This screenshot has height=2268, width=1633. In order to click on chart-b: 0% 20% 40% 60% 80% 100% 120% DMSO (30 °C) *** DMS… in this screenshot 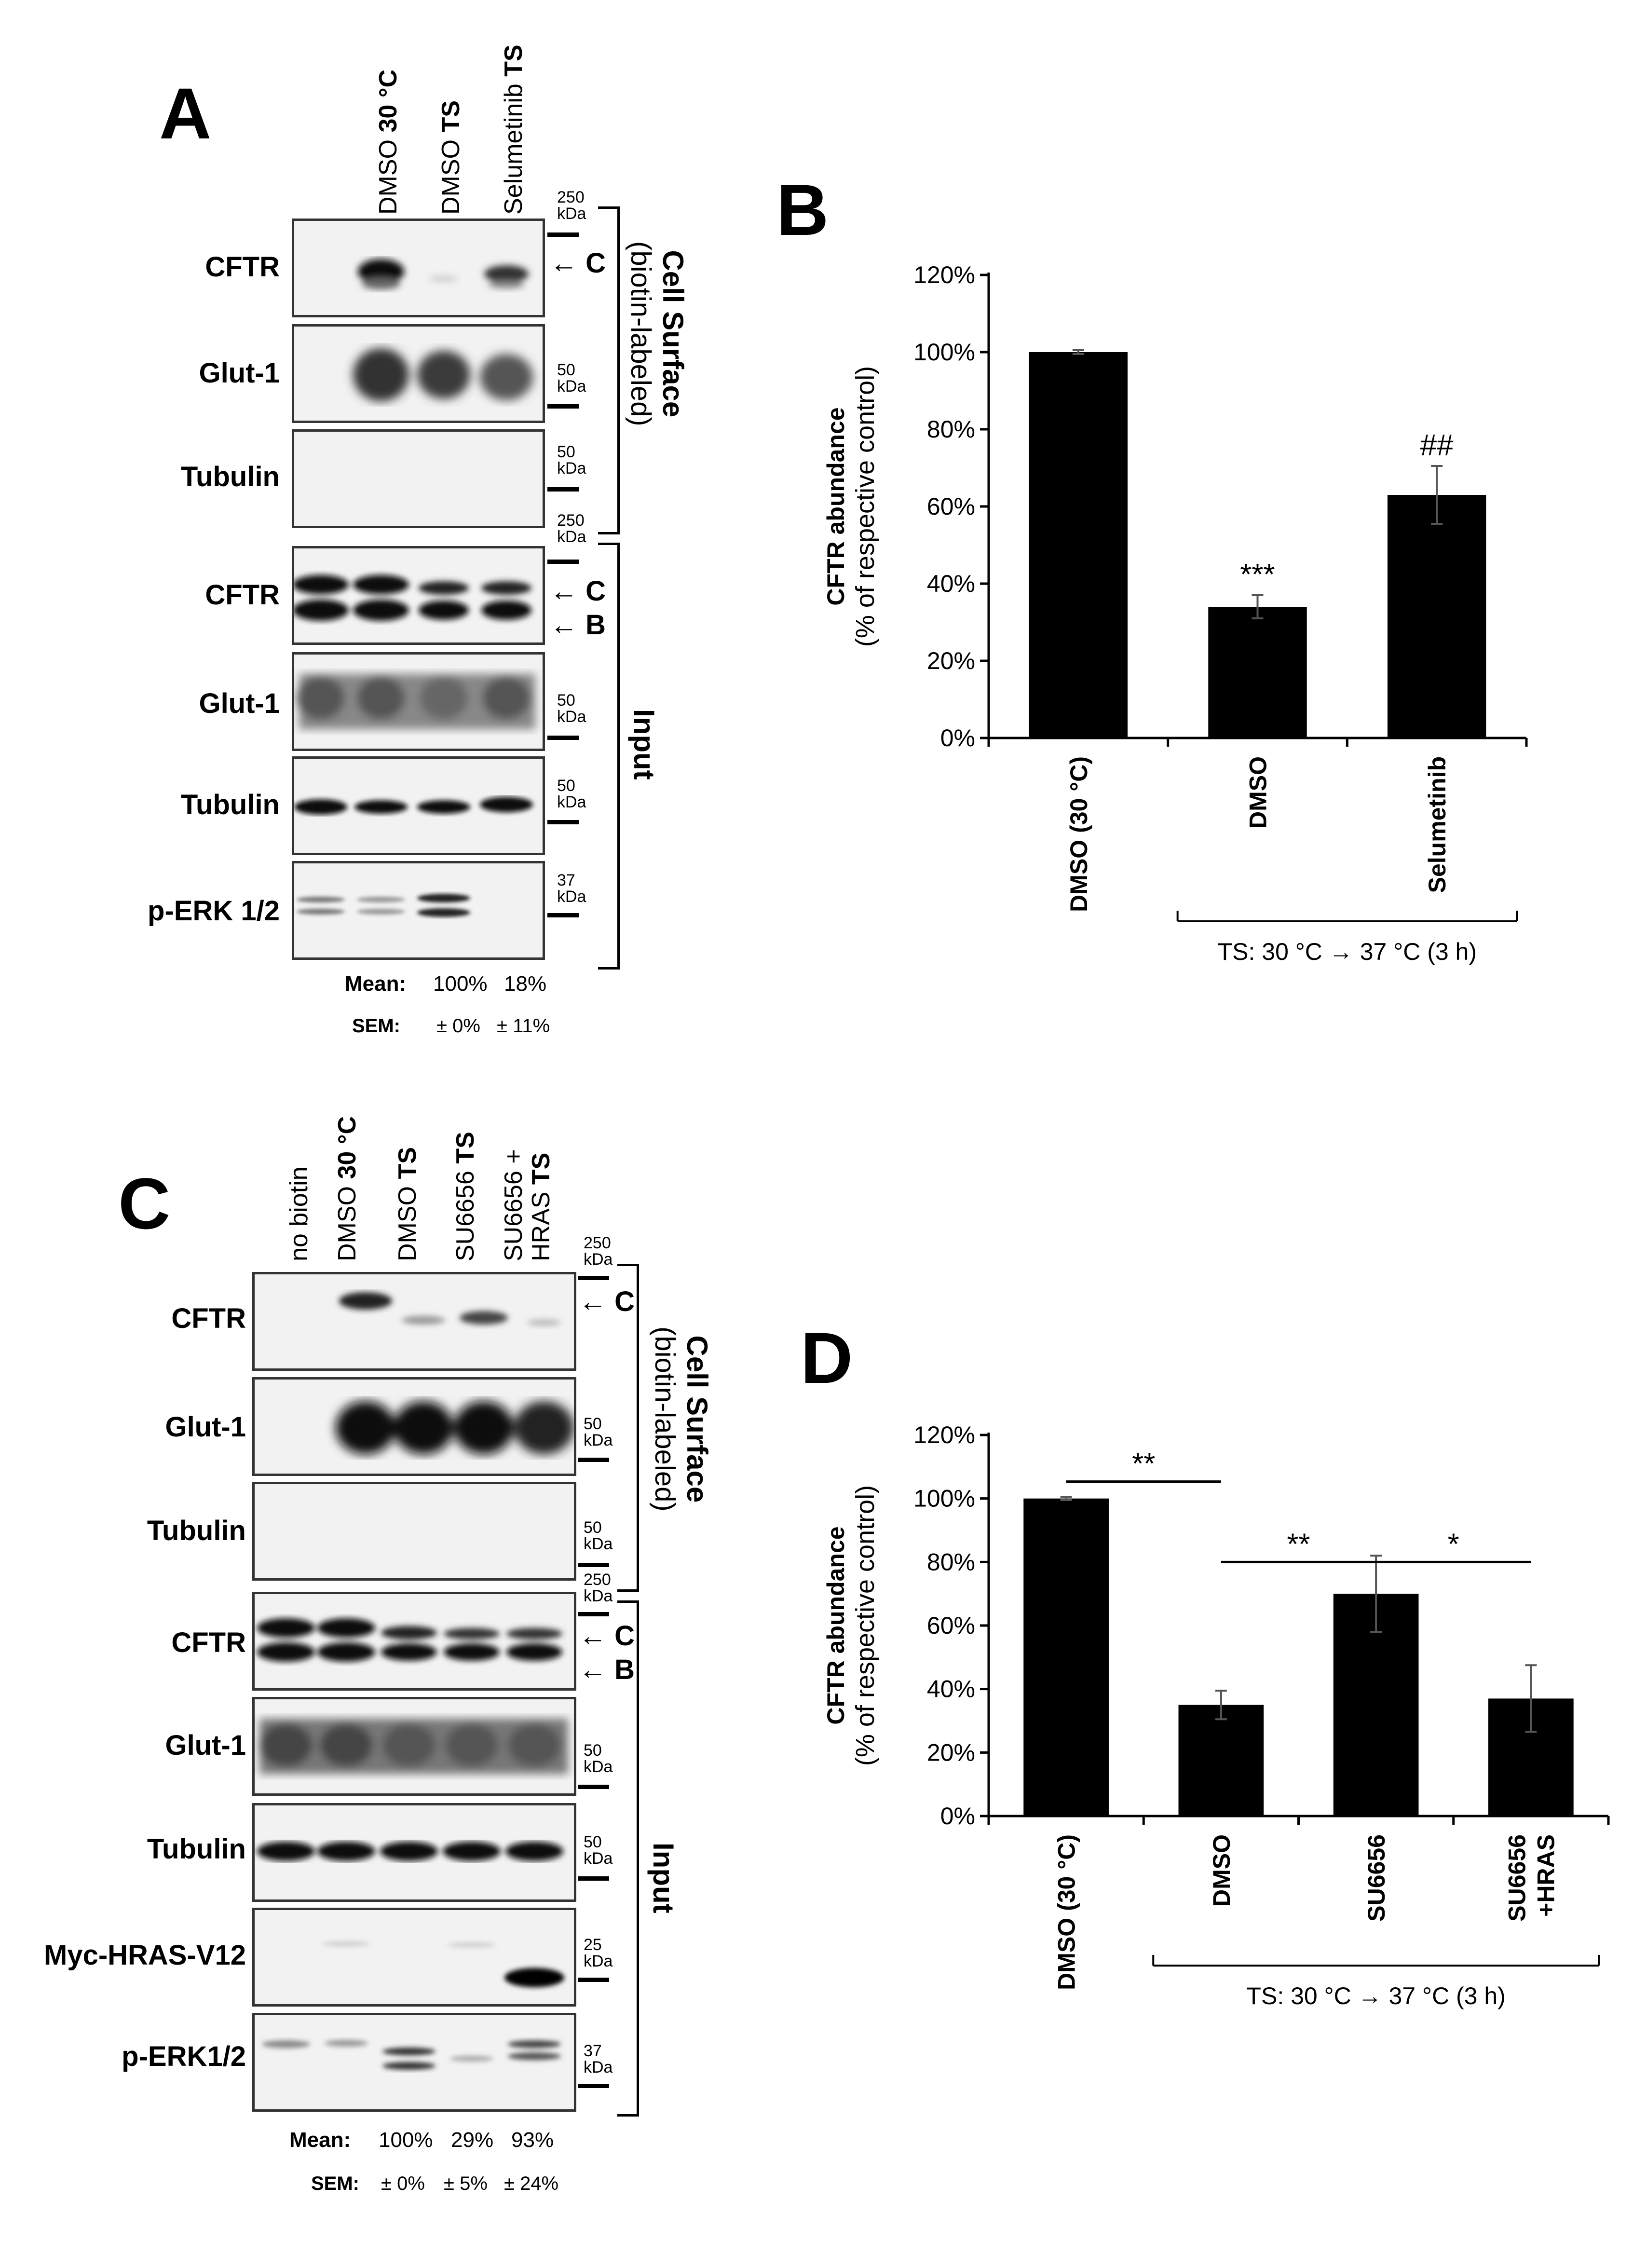, I will do `click(1175, 613)`.